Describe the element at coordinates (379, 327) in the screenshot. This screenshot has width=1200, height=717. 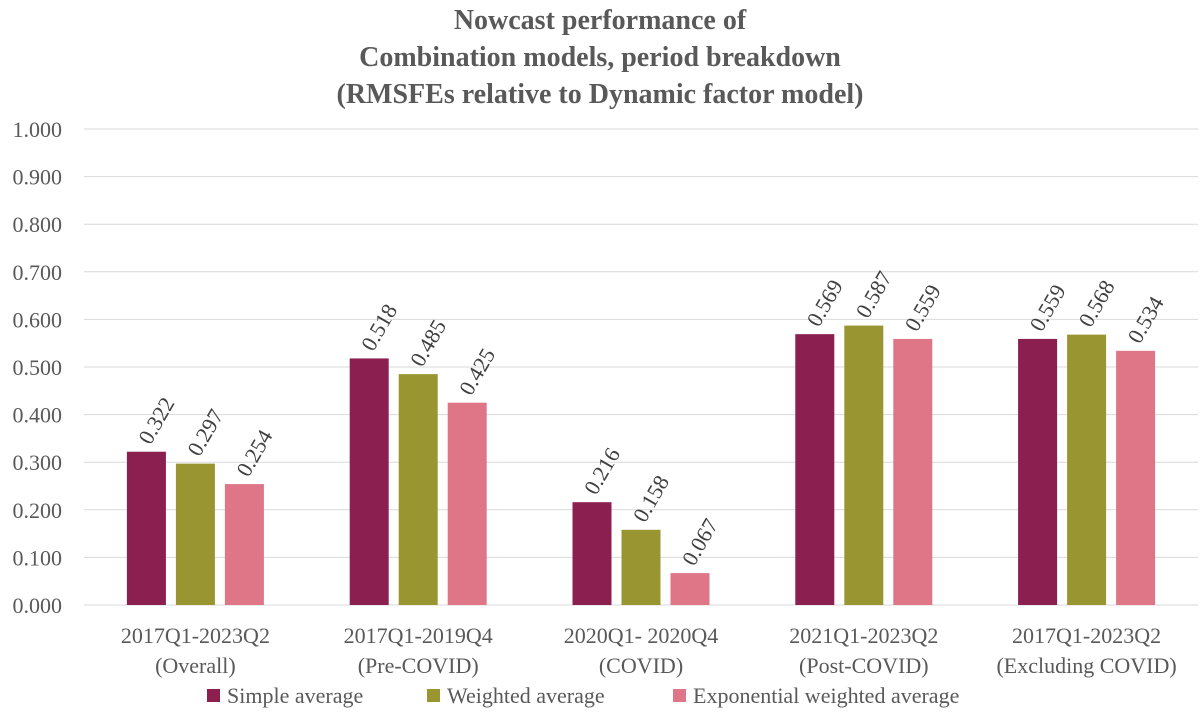
I see `data-label: 0.518` at that location.